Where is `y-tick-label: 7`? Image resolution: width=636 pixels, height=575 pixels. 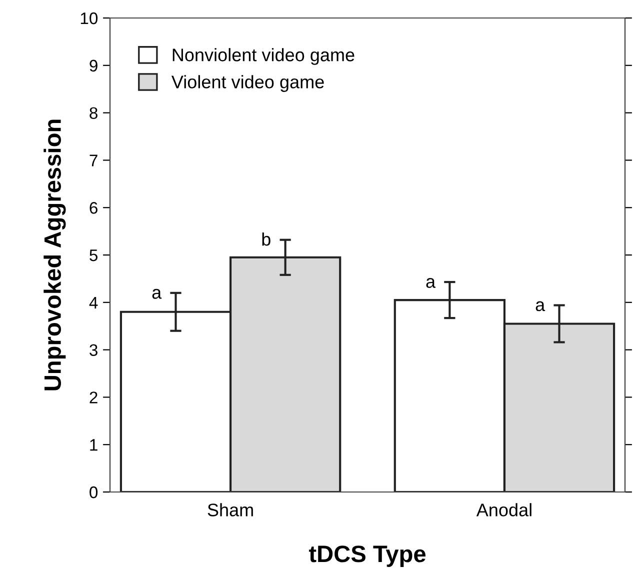
y-tick-label: 7 is located at coordinates (94, 160).